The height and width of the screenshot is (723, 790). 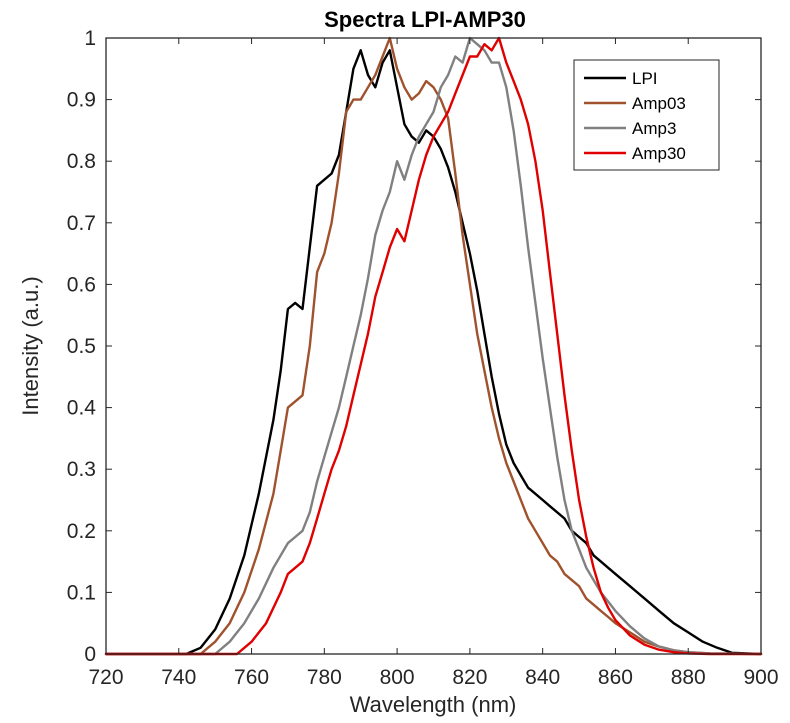 I want to click on legend-label-amp3: Amp3, so click(x=654, y=128).